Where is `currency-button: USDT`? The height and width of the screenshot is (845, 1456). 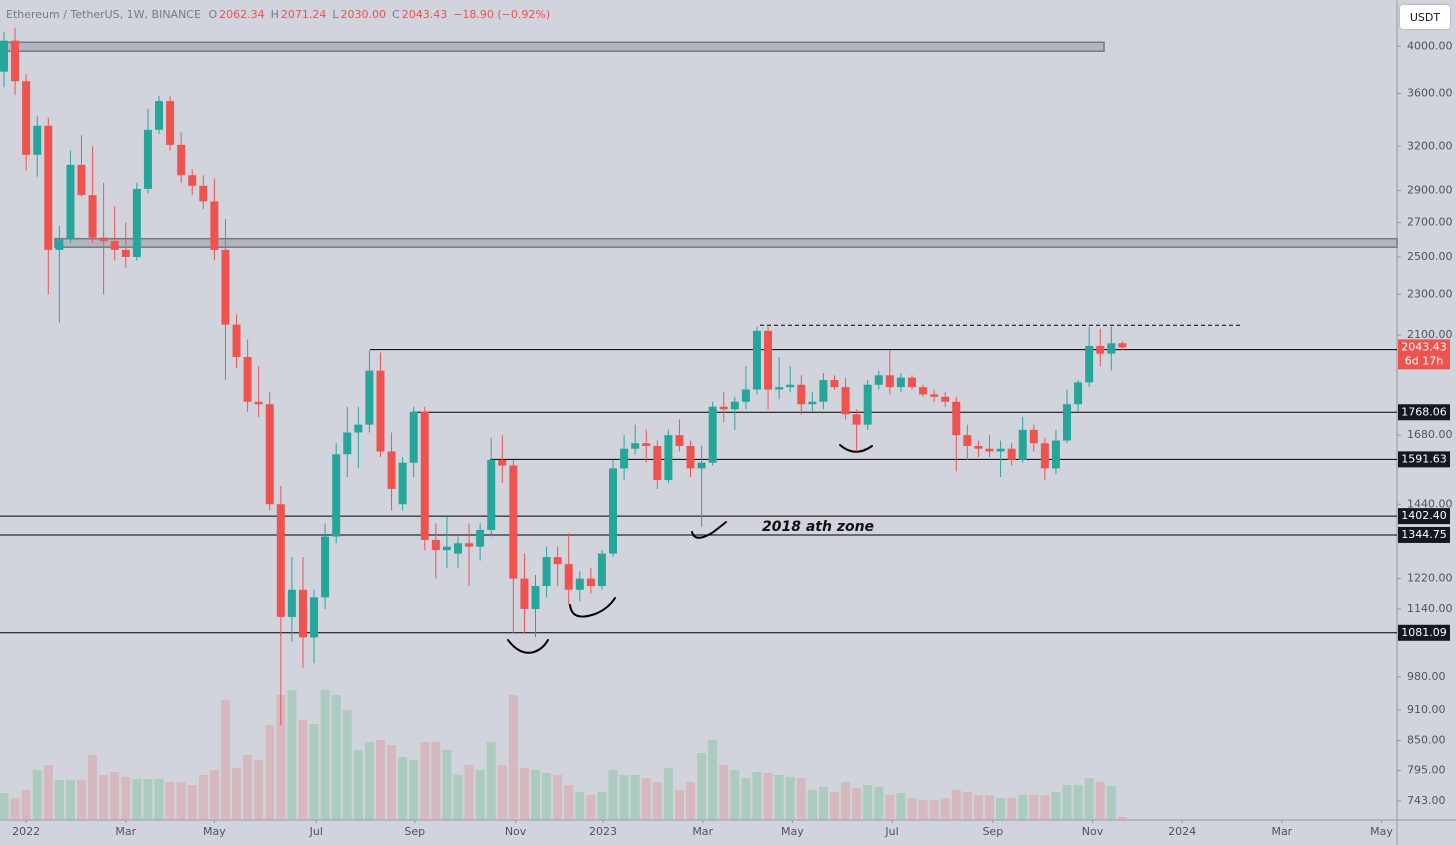 currency-button: USDT is located at coordinates (1425, 17).